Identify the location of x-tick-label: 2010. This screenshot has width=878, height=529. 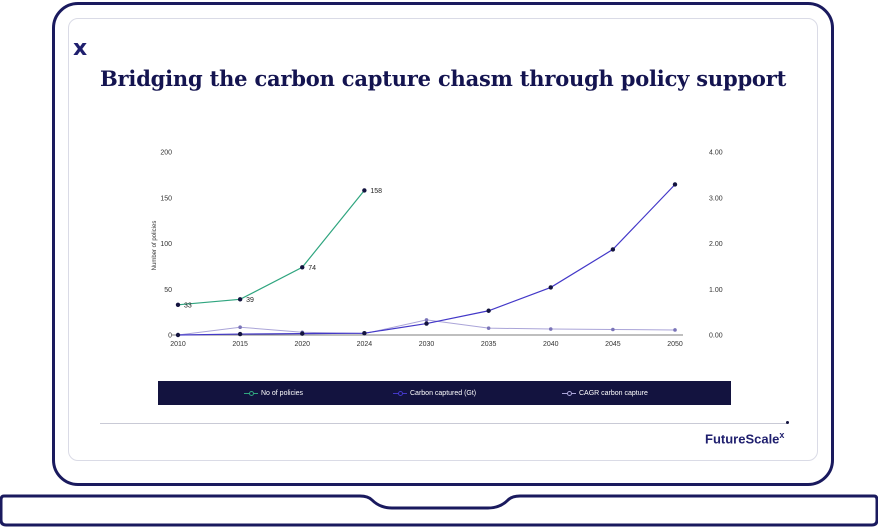
(178, 344).